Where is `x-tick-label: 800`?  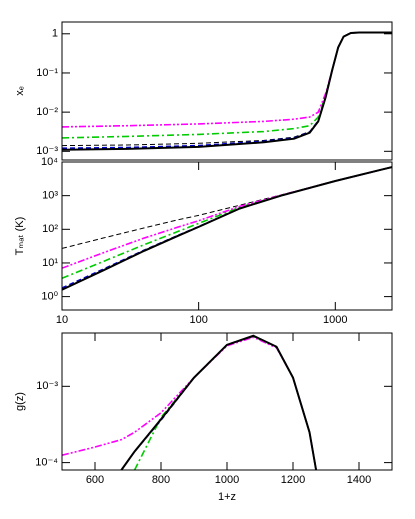 x-tick-label: 800 is located at coordinates (161, 480).